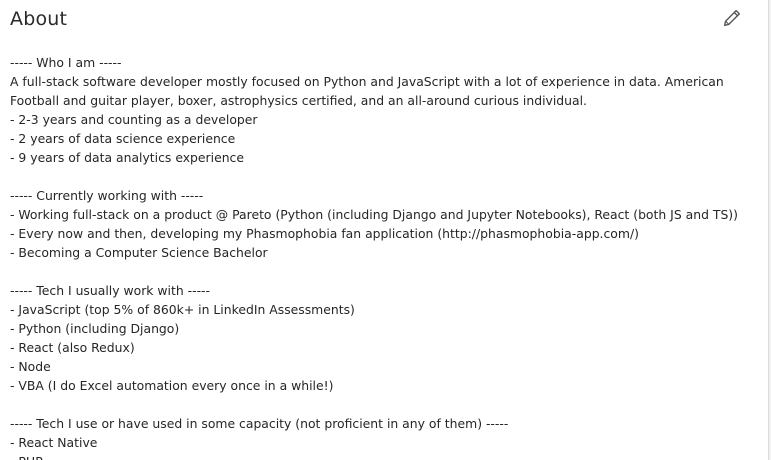 This screenshot has height=460, width=771. Describe the element at coordinates (139, 252) in the screenshot. I see `content-line: - Becoming a Computer Science Bachelor` at that location.